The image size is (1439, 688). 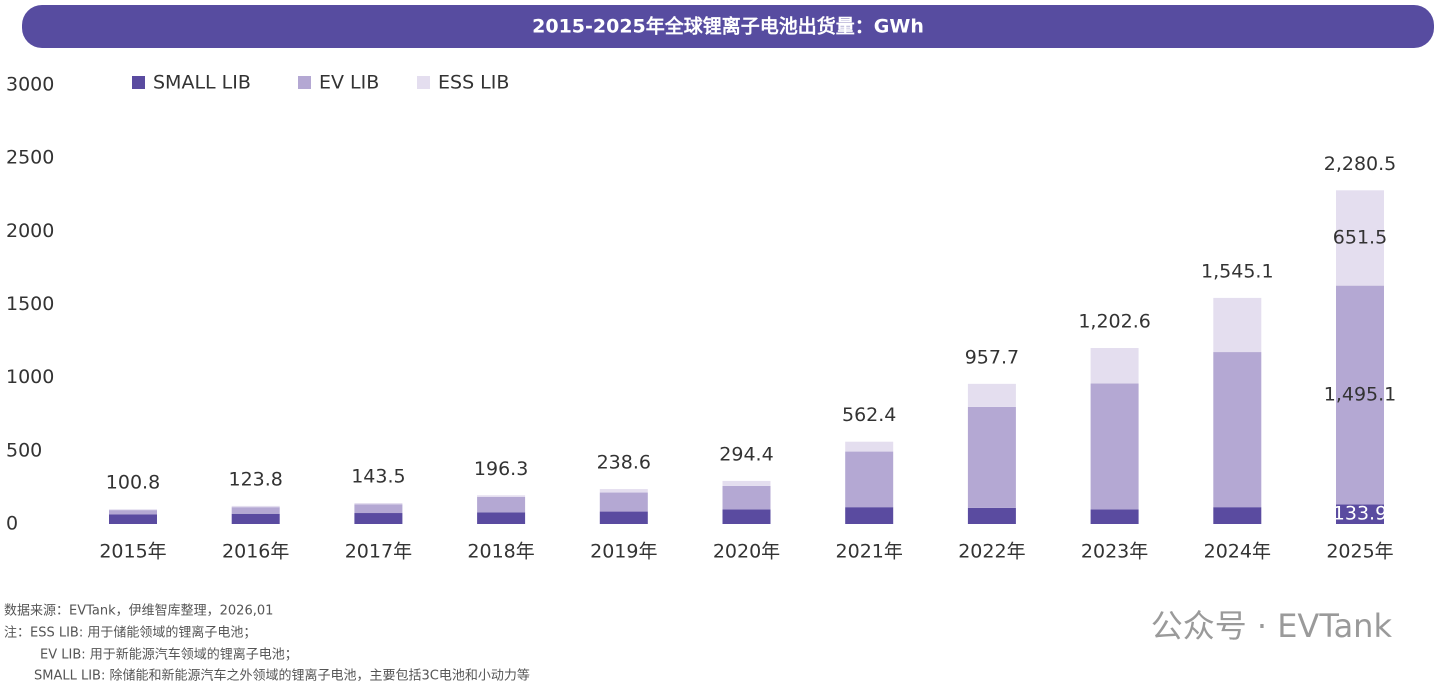 I want to click on total-label: 562.4, so click(x=869, y=415).